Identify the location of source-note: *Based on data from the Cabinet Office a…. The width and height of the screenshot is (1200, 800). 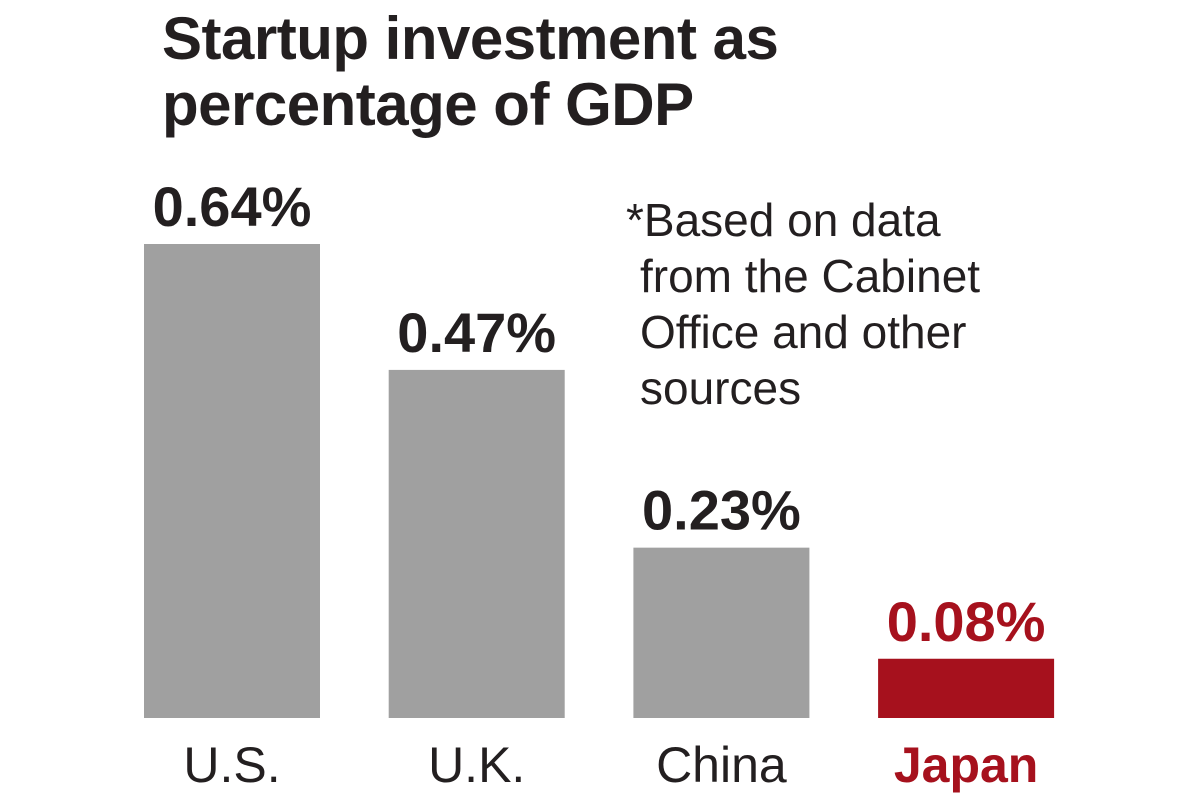
(846, 304).